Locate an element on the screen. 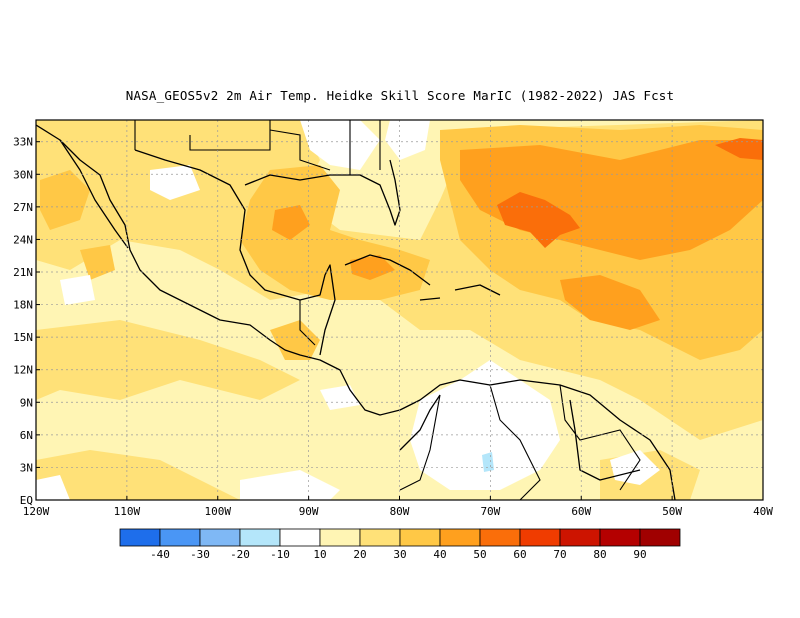  lat-tick-label: 15N is located at coordinates (23, 337).